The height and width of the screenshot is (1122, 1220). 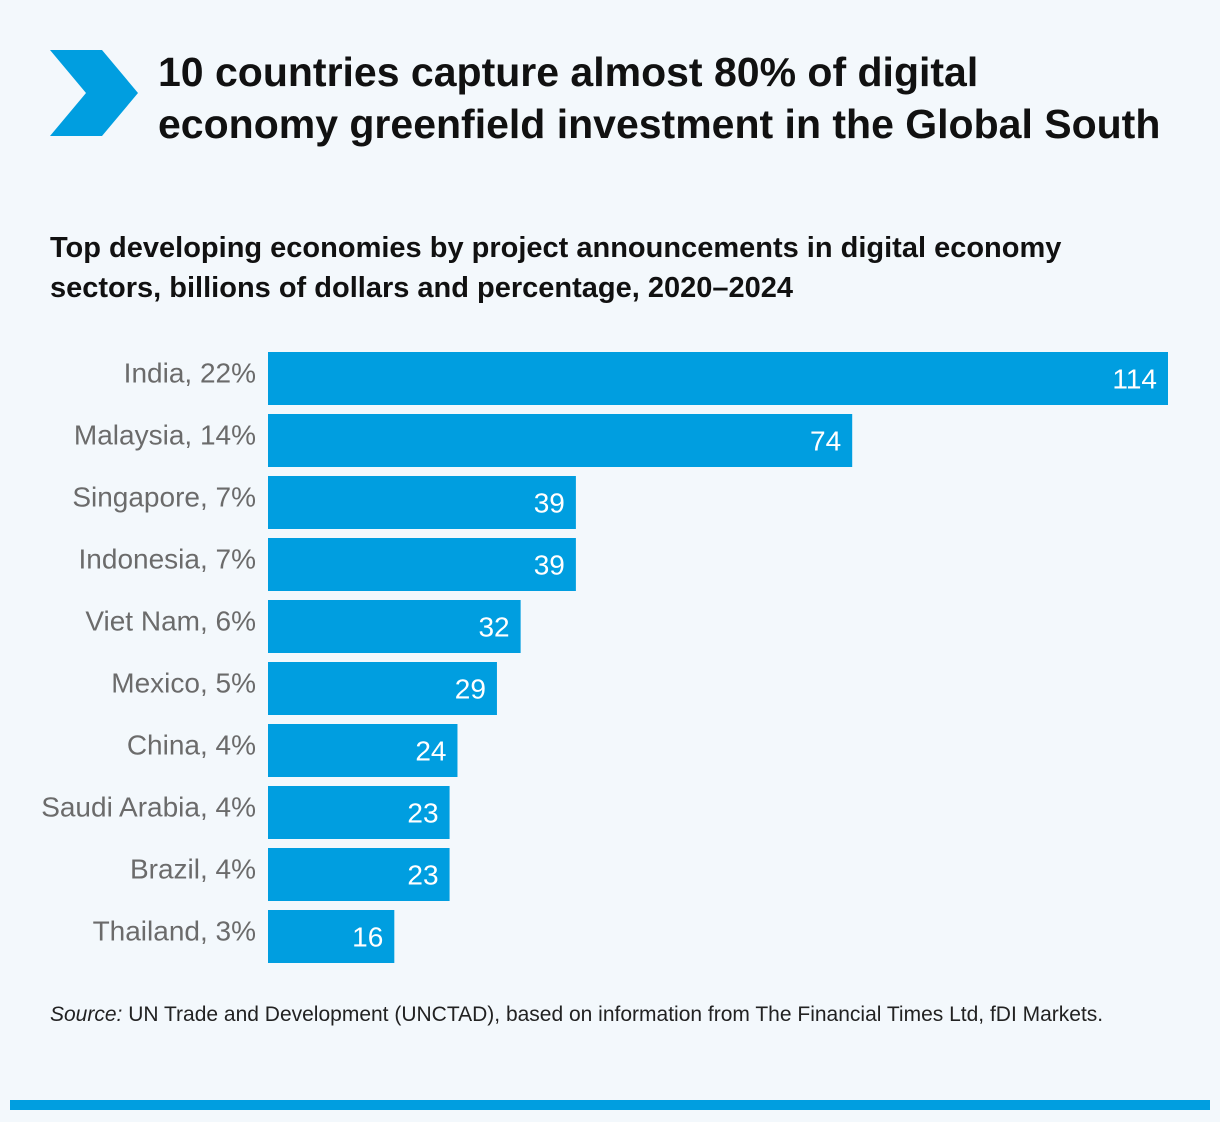 I want to click on value-label: 32, so click(x=493, y=627).